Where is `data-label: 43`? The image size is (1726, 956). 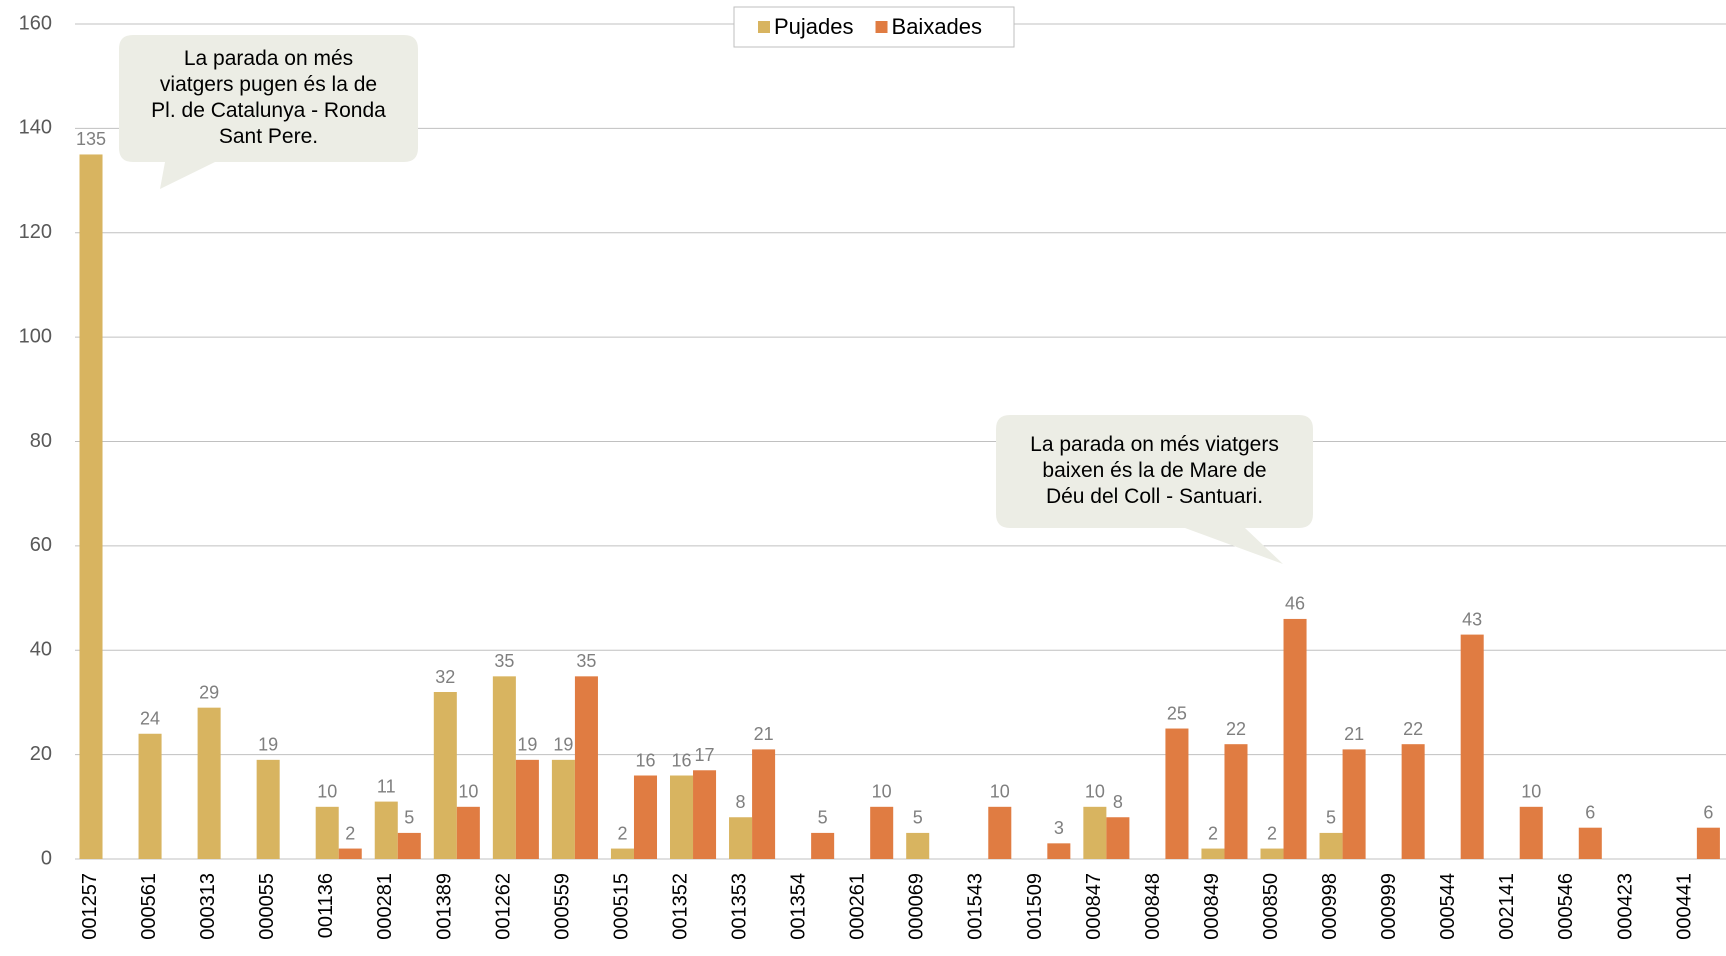 data-label: 43 is located at coordinates (1472, 619).